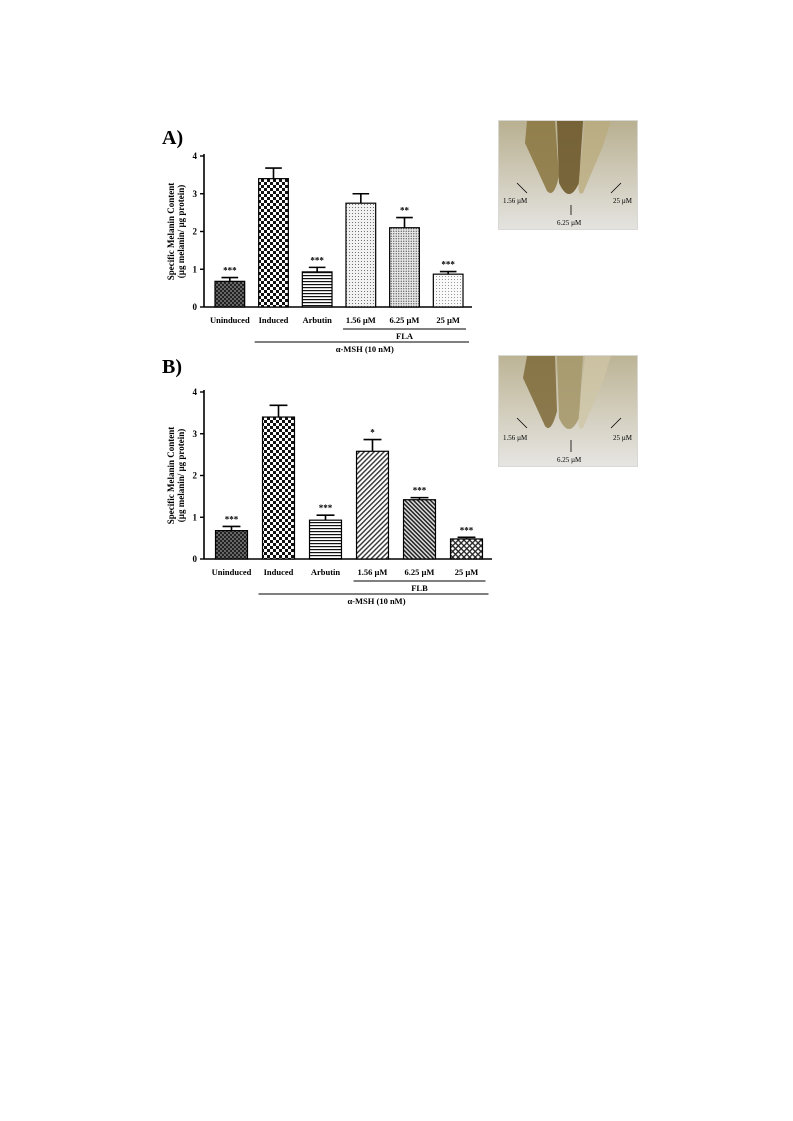  What do you see at coordinates (594, 157) in the screenshot?
I see `tube-3-shape` at bounding box center [594, 157].